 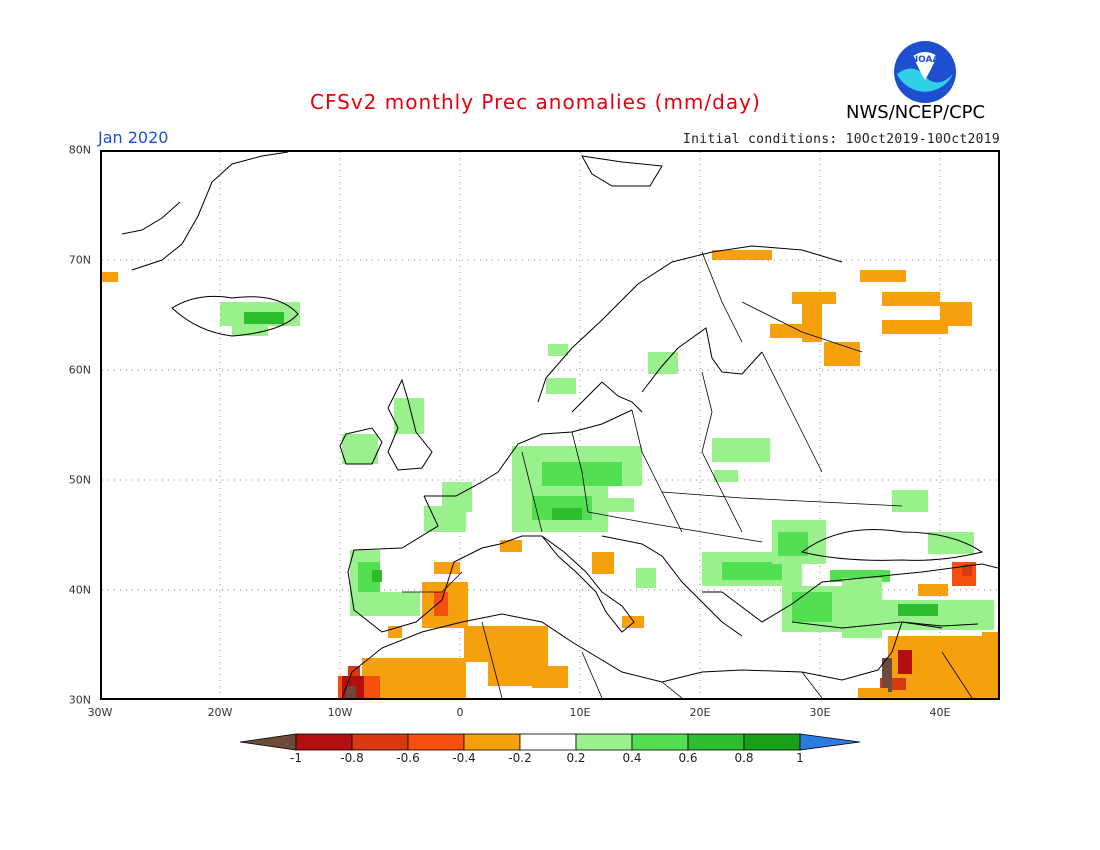 I want to click on colorbar-tick: 0.6, so click(x=688, y=758).